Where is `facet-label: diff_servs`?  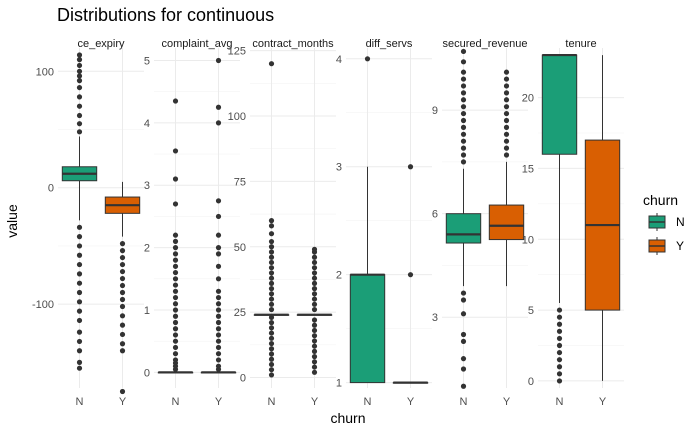 facet-label: diff_servs is located at coordinates (389, 44).